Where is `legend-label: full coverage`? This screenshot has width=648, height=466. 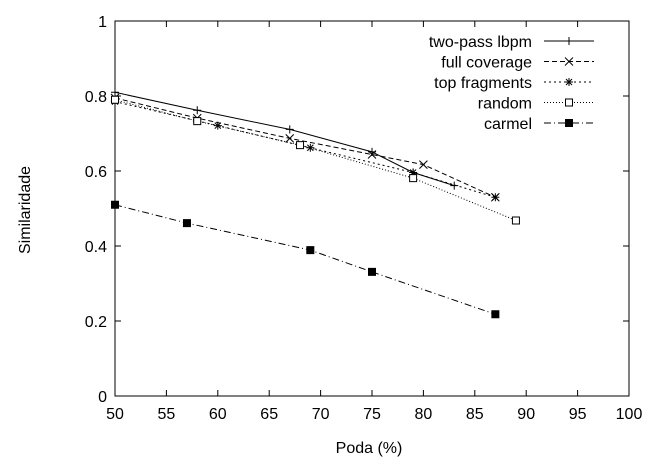 legend-label: full coverage is located at coordinates (486, 63).